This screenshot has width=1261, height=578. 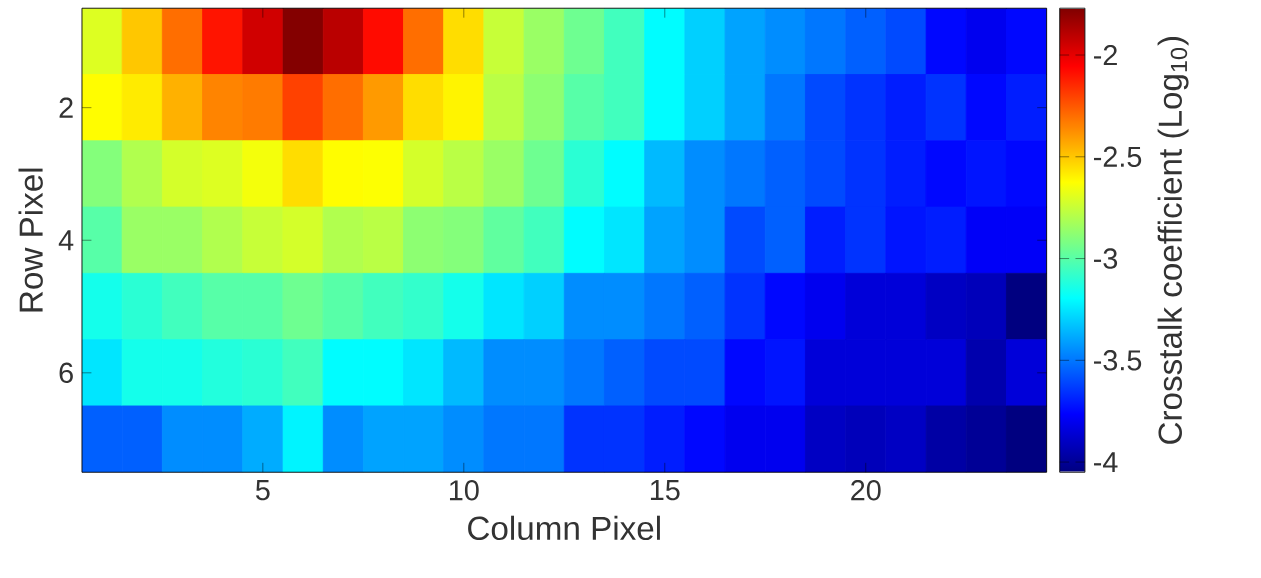 I want to click on y-tick-label: 4, so click(x=66, y=240).